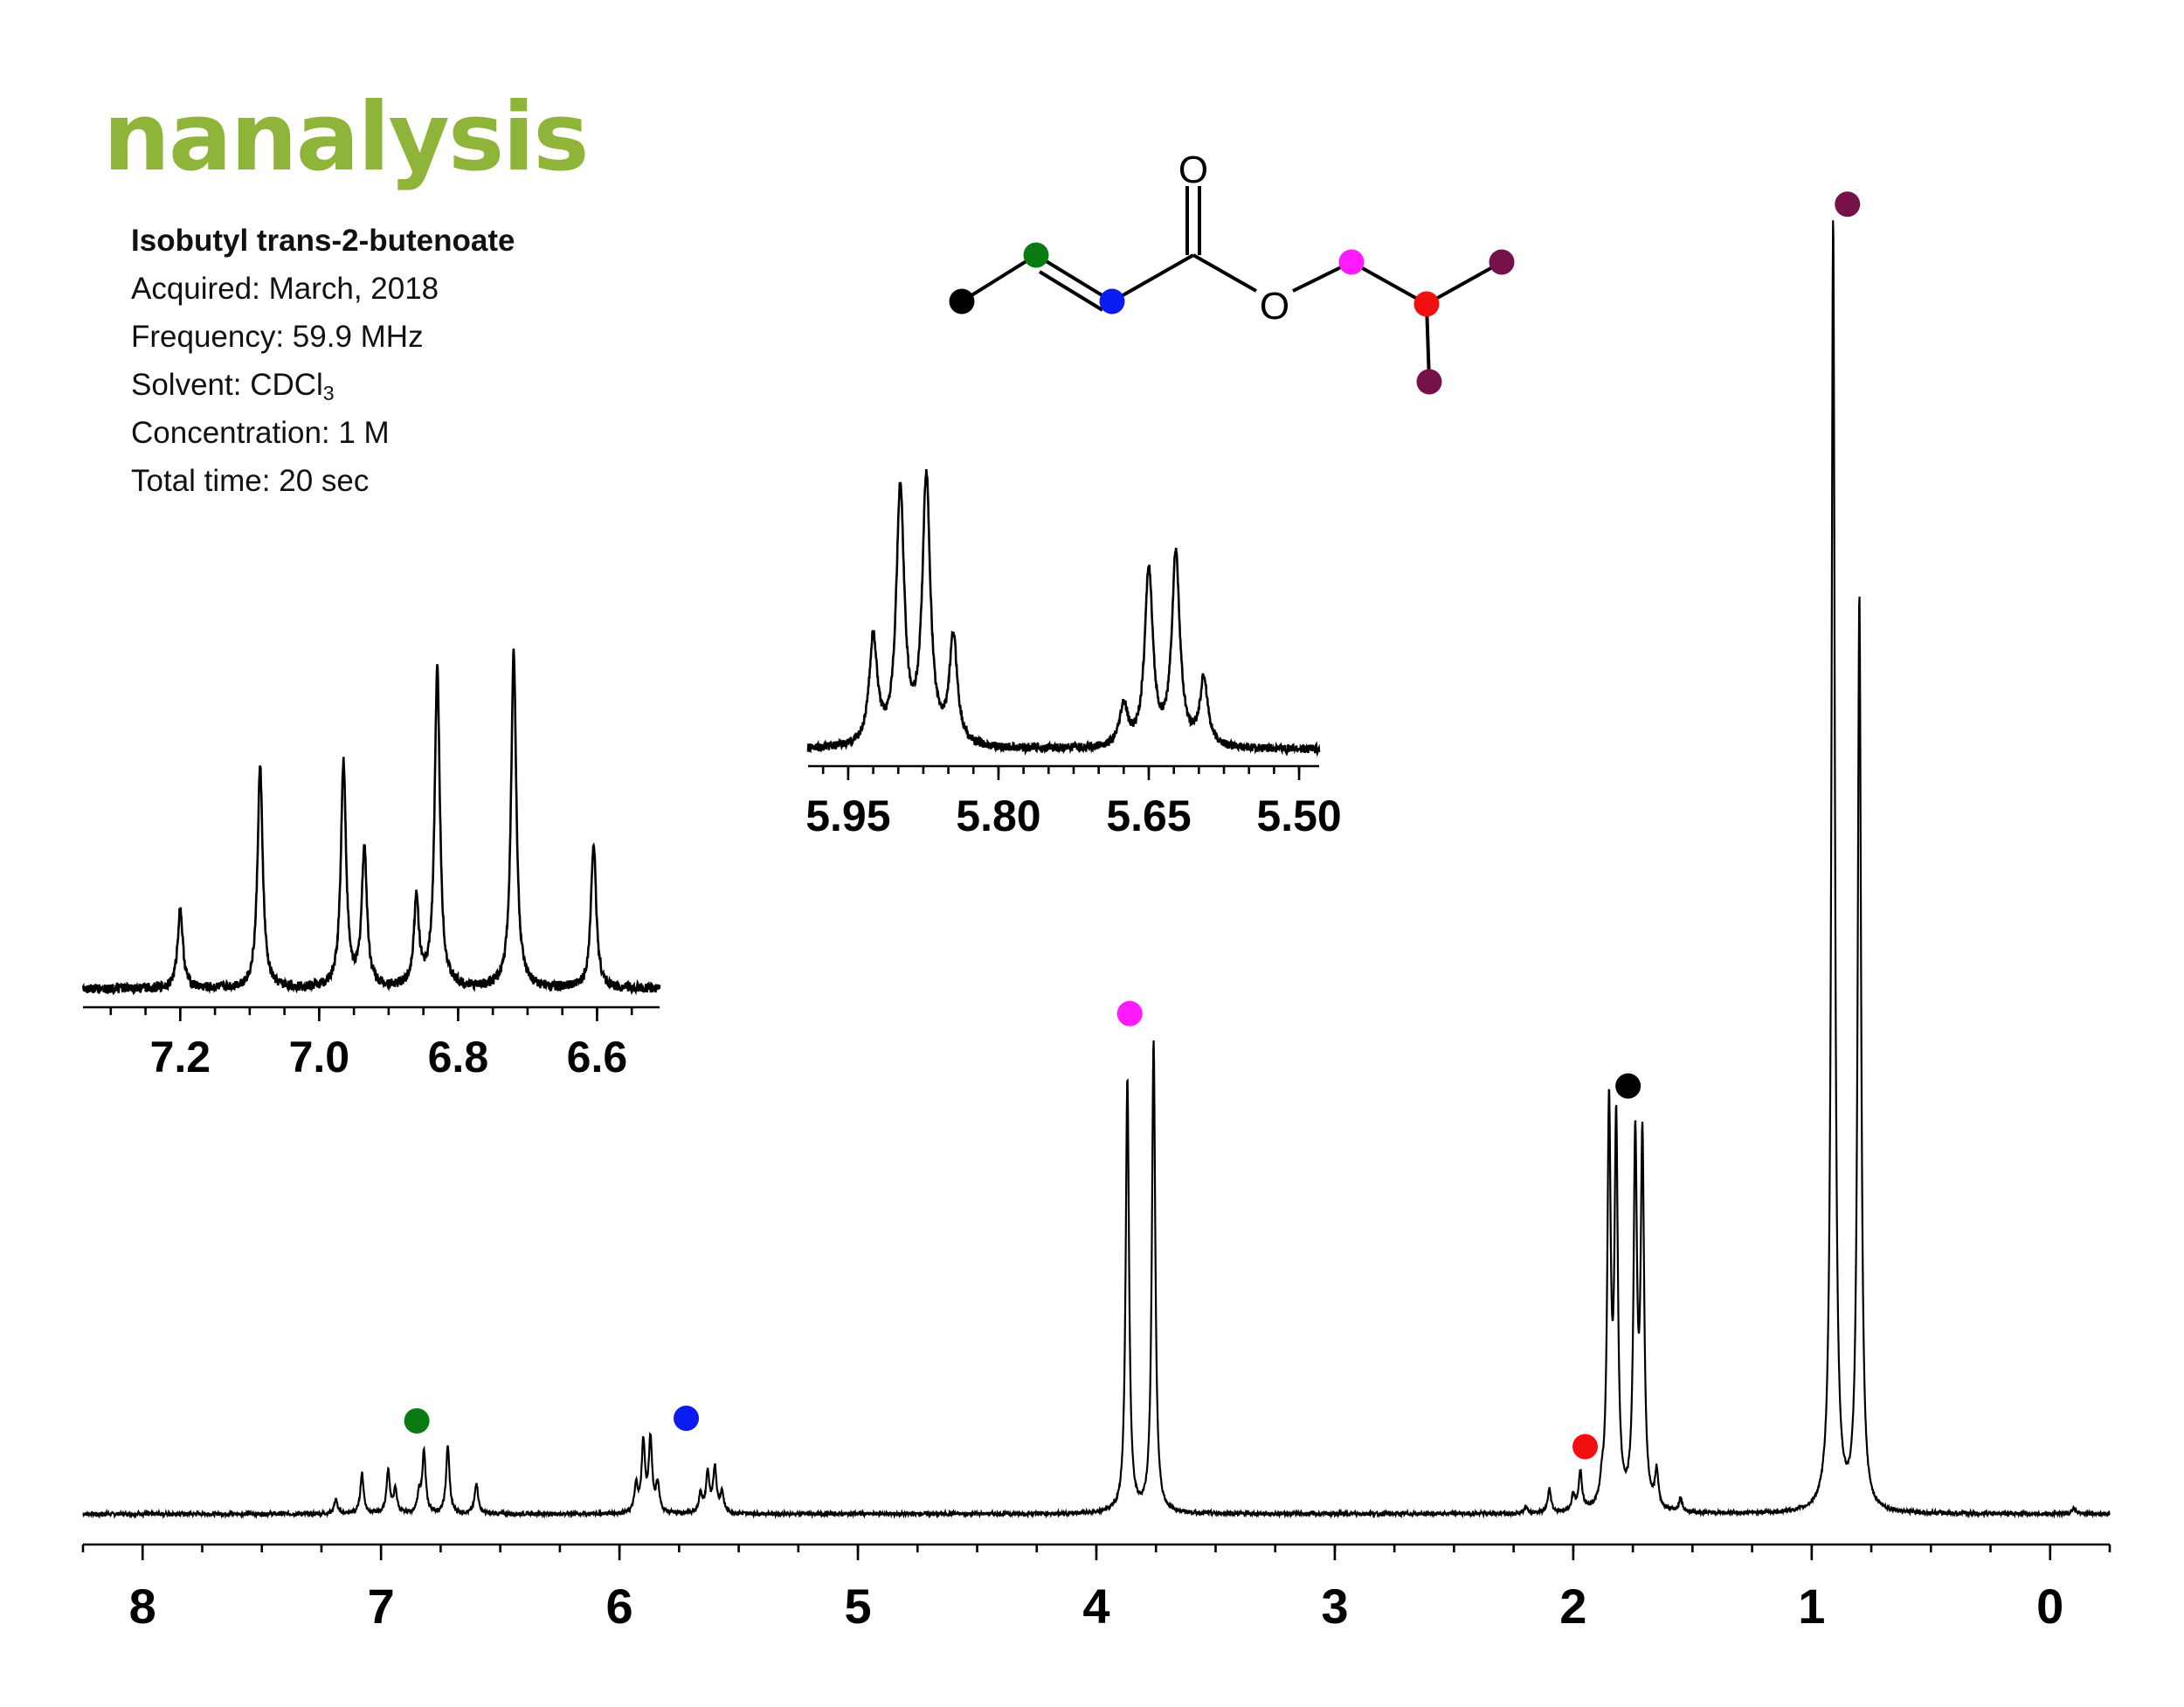 Image resolution: width=2184 pixels, height=1707 pixels. What do you see at coordinates (597, 1057) in the screenshot?
I see `x-tick-label: 6.6` at bounding box center [597, 1057].